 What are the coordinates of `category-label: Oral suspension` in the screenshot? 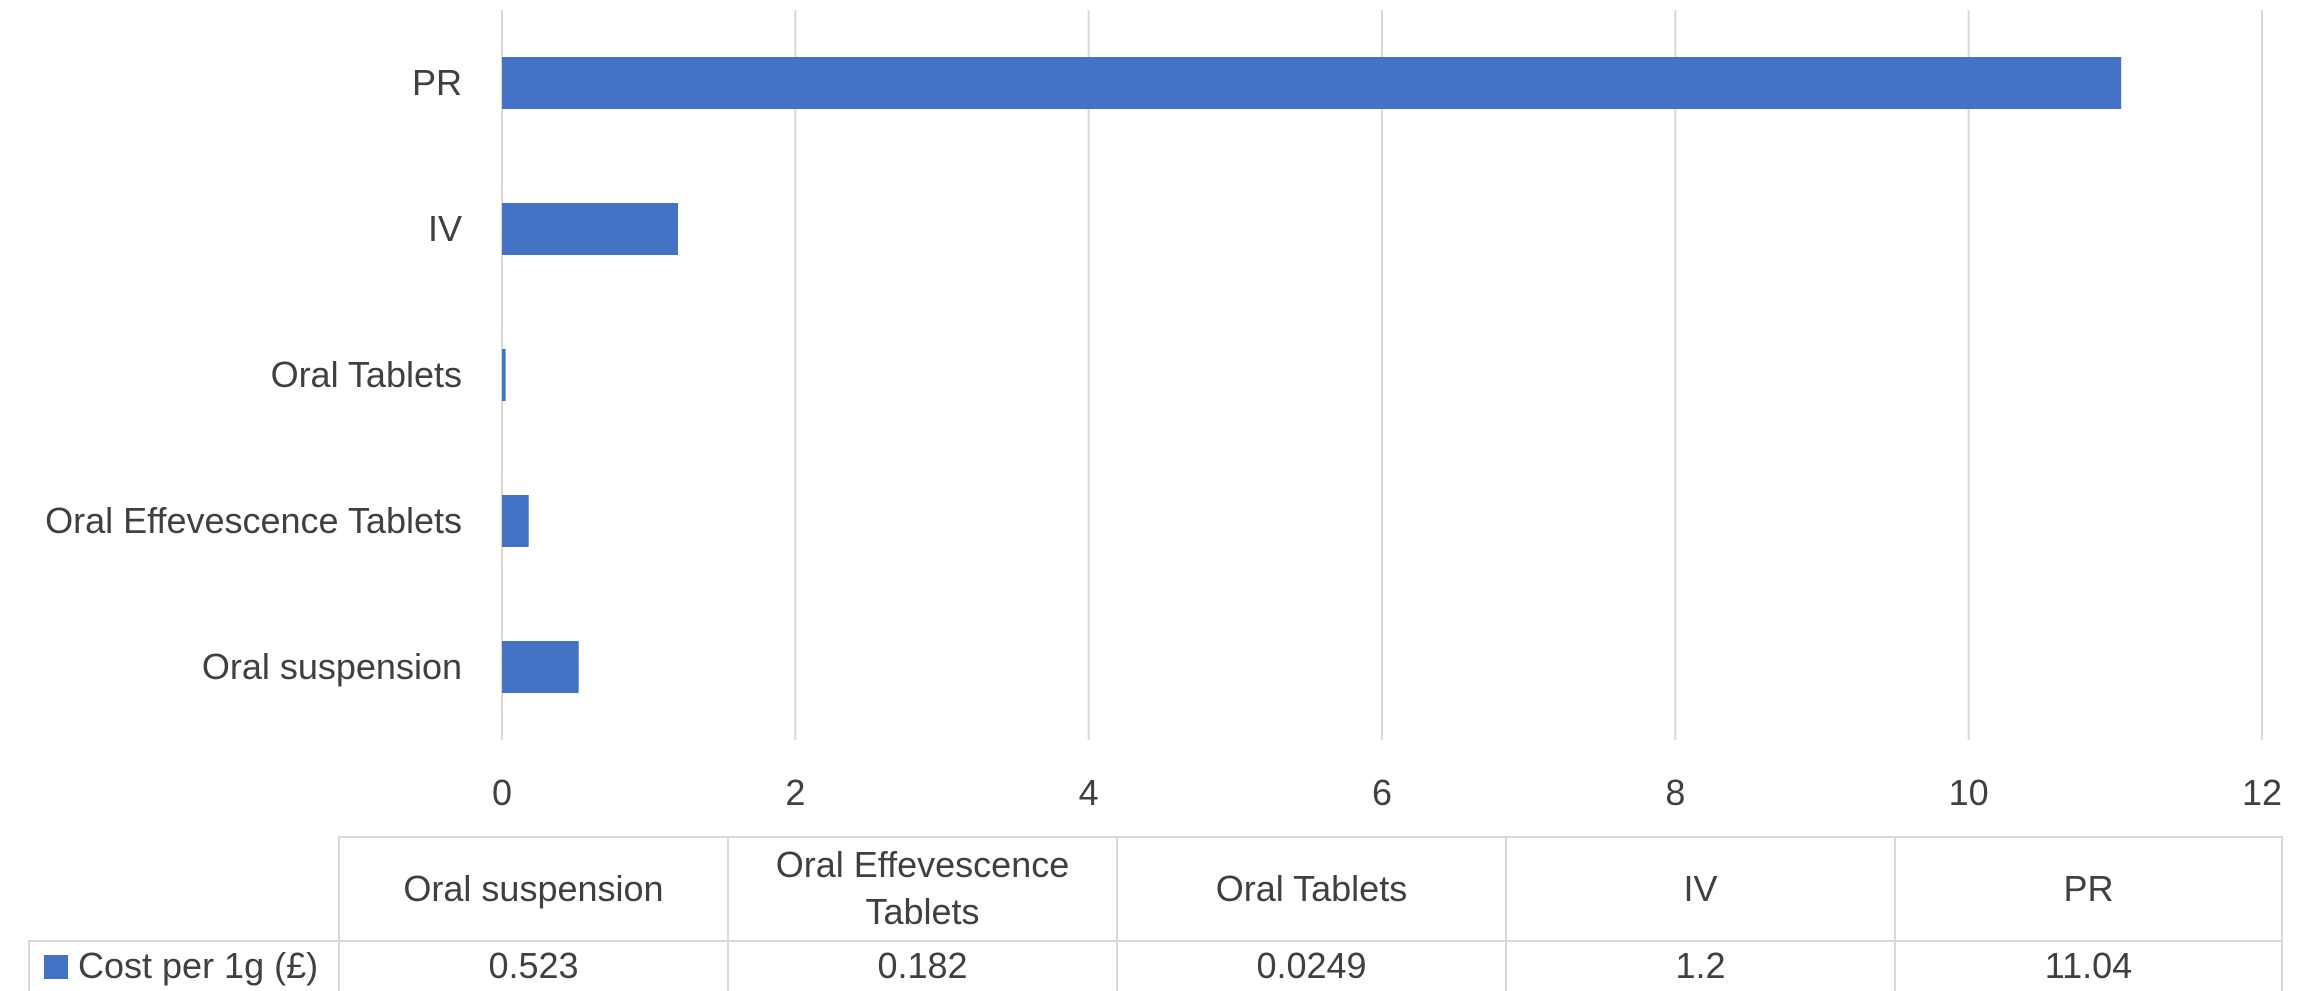 It's located at (332, 666).